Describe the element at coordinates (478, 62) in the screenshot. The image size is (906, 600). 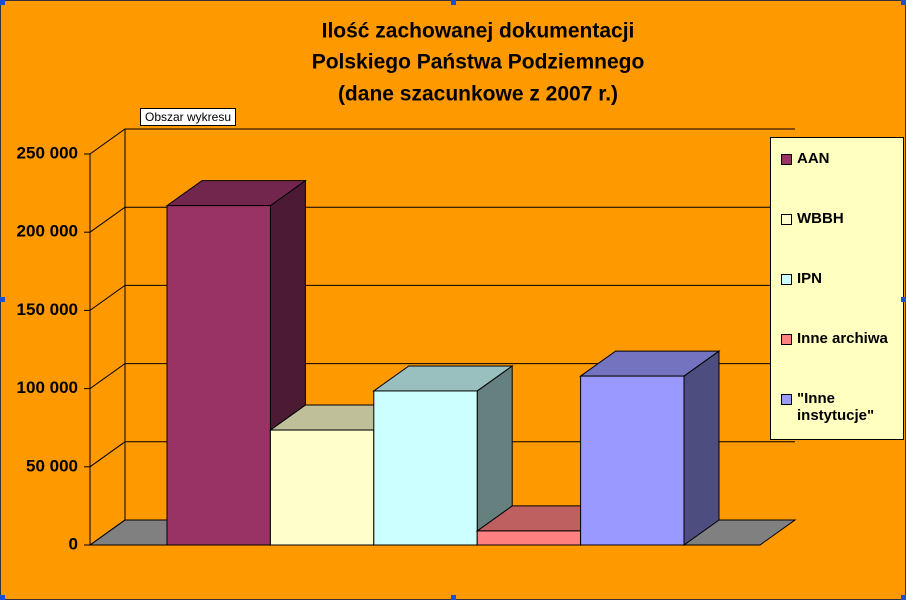
I see `chart-title: Polskiego Państwa Podziemnego` at that location.